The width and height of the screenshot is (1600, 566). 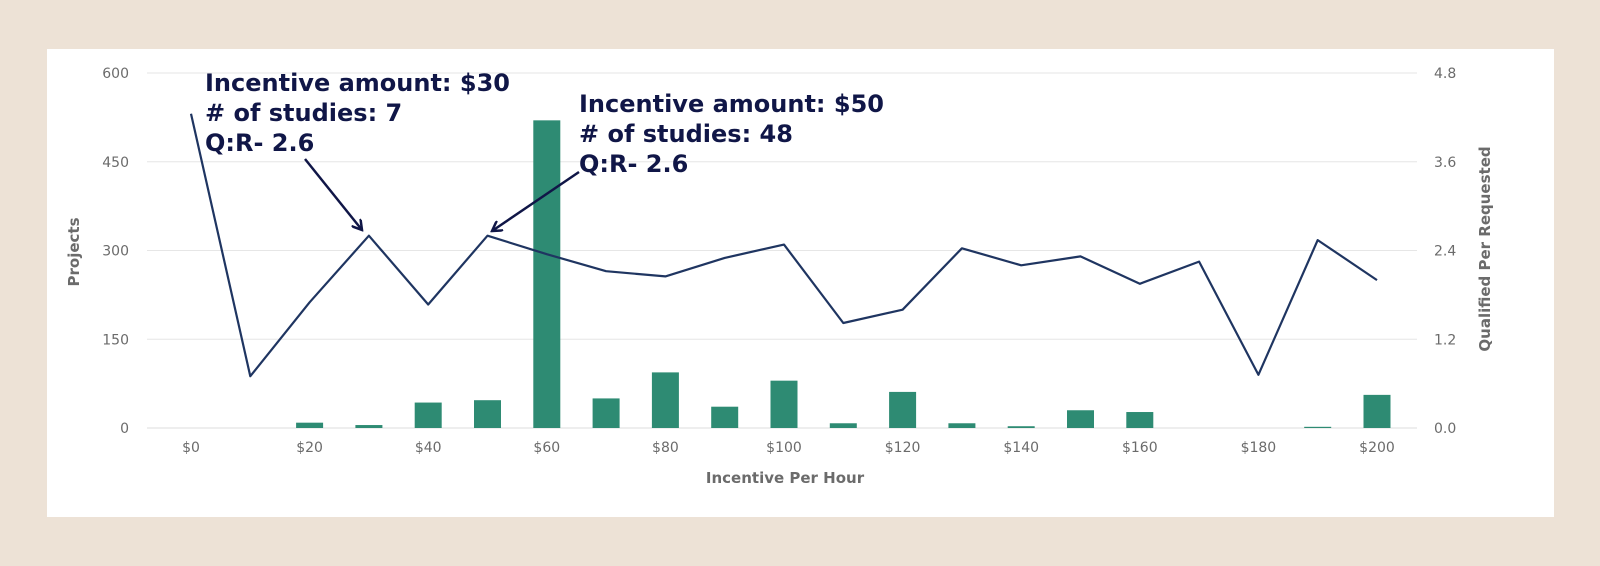 I want to click on annotation-line: Incentive amount: $30, so click(x=357, y=83).